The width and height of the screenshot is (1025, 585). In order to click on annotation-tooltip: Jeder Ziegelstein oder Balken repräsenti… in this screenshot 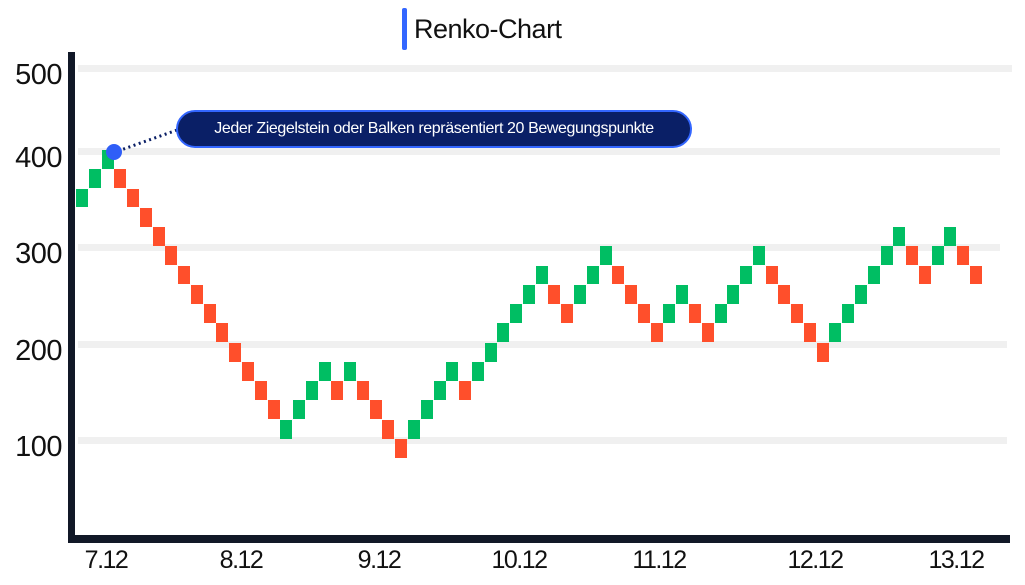, I will do `click(434, 129)`.